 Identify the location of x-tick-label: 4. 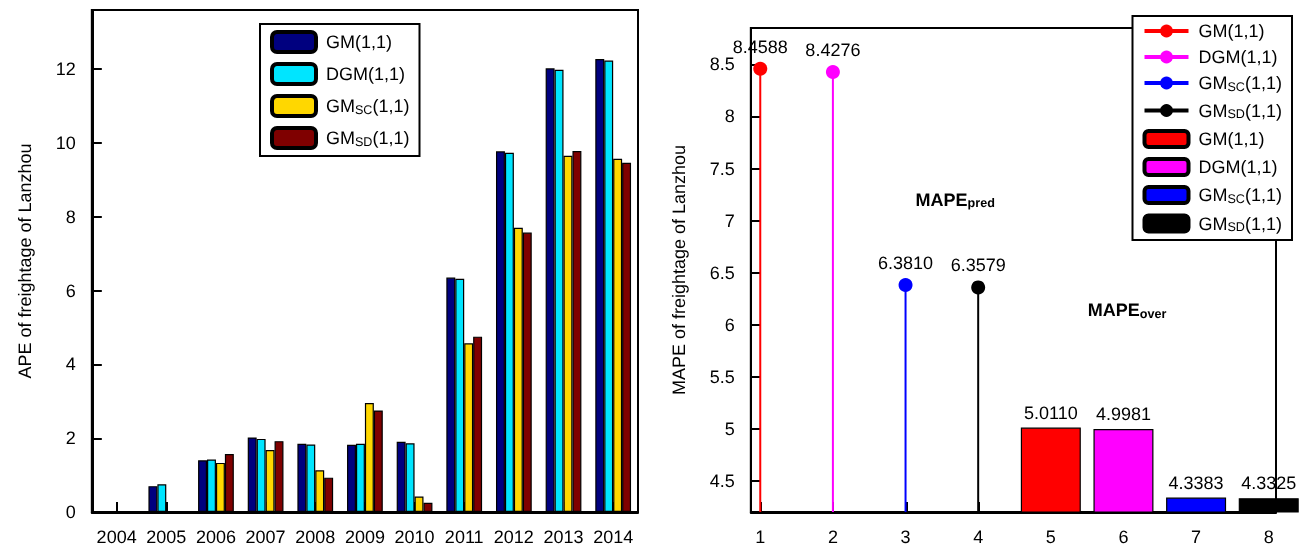
(978, 537).